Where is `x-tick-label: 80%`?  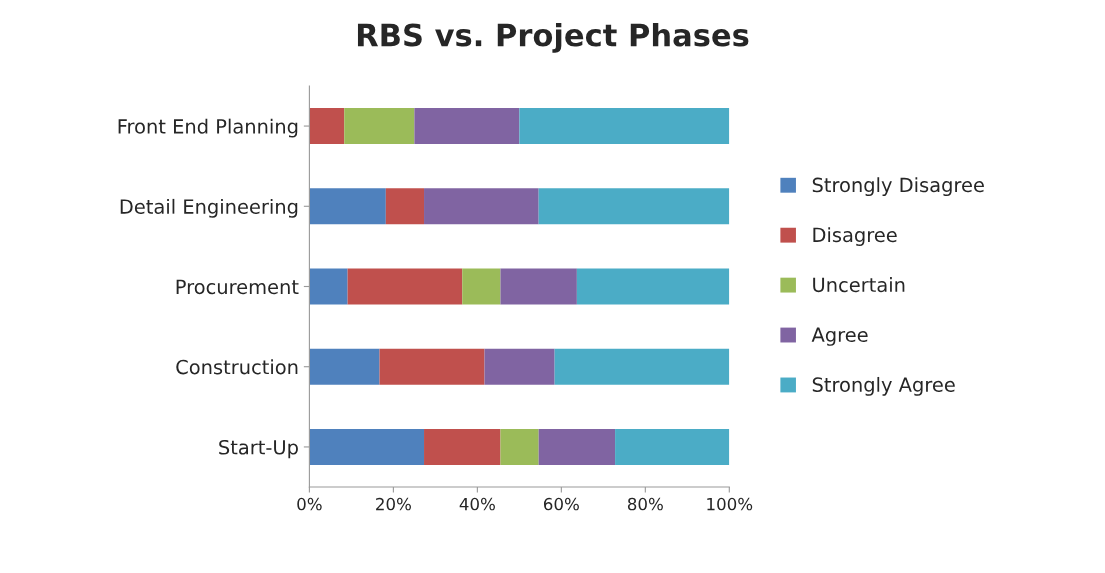 x-tick-label: 80% is located at coordinates (645, 504).